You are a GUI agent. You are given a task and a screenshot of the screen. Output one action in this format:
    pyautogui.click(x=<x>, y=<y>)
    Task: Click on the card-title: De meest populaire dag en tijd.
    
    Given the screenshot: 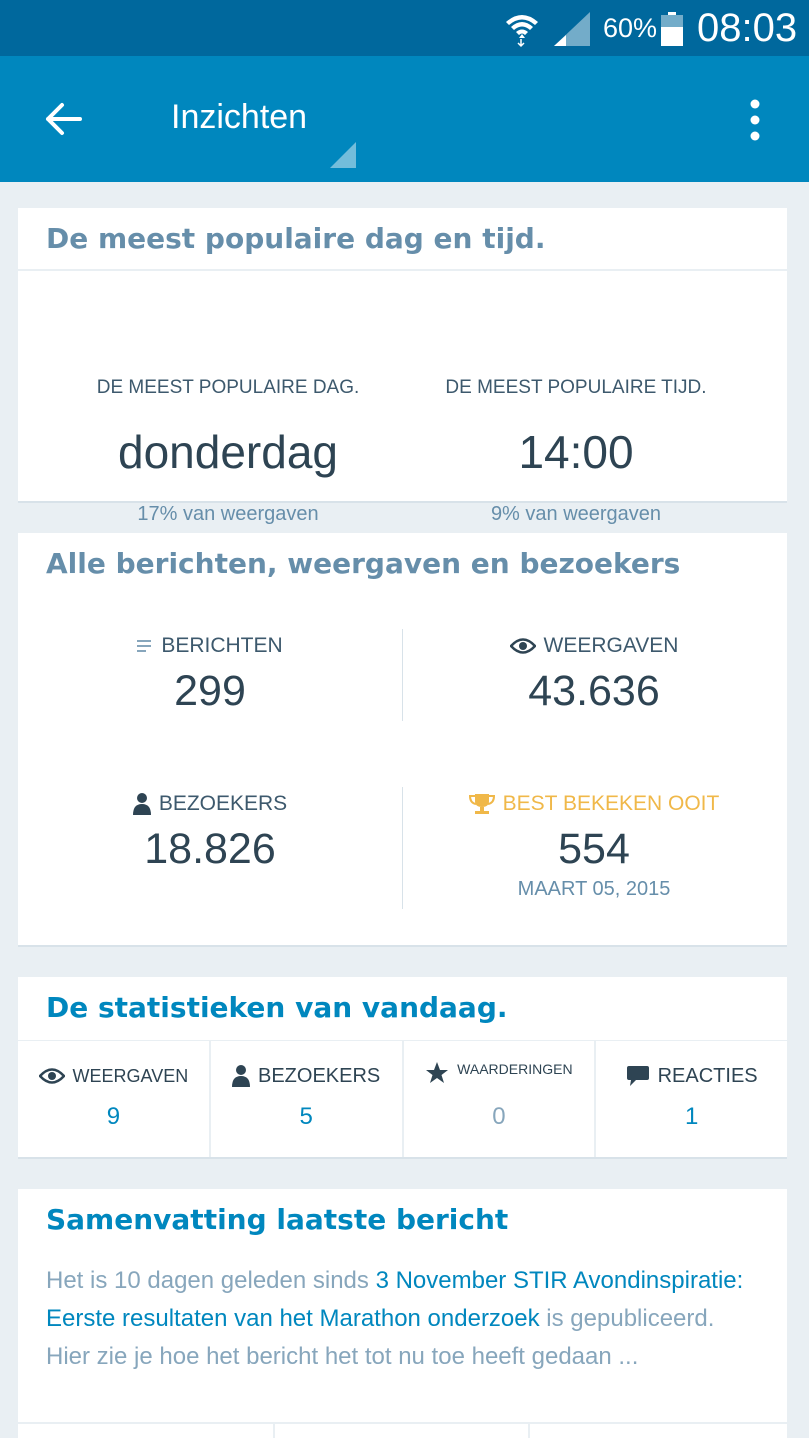 What is the action you would take?
    pyautogui.click(x=402, y=239)
    